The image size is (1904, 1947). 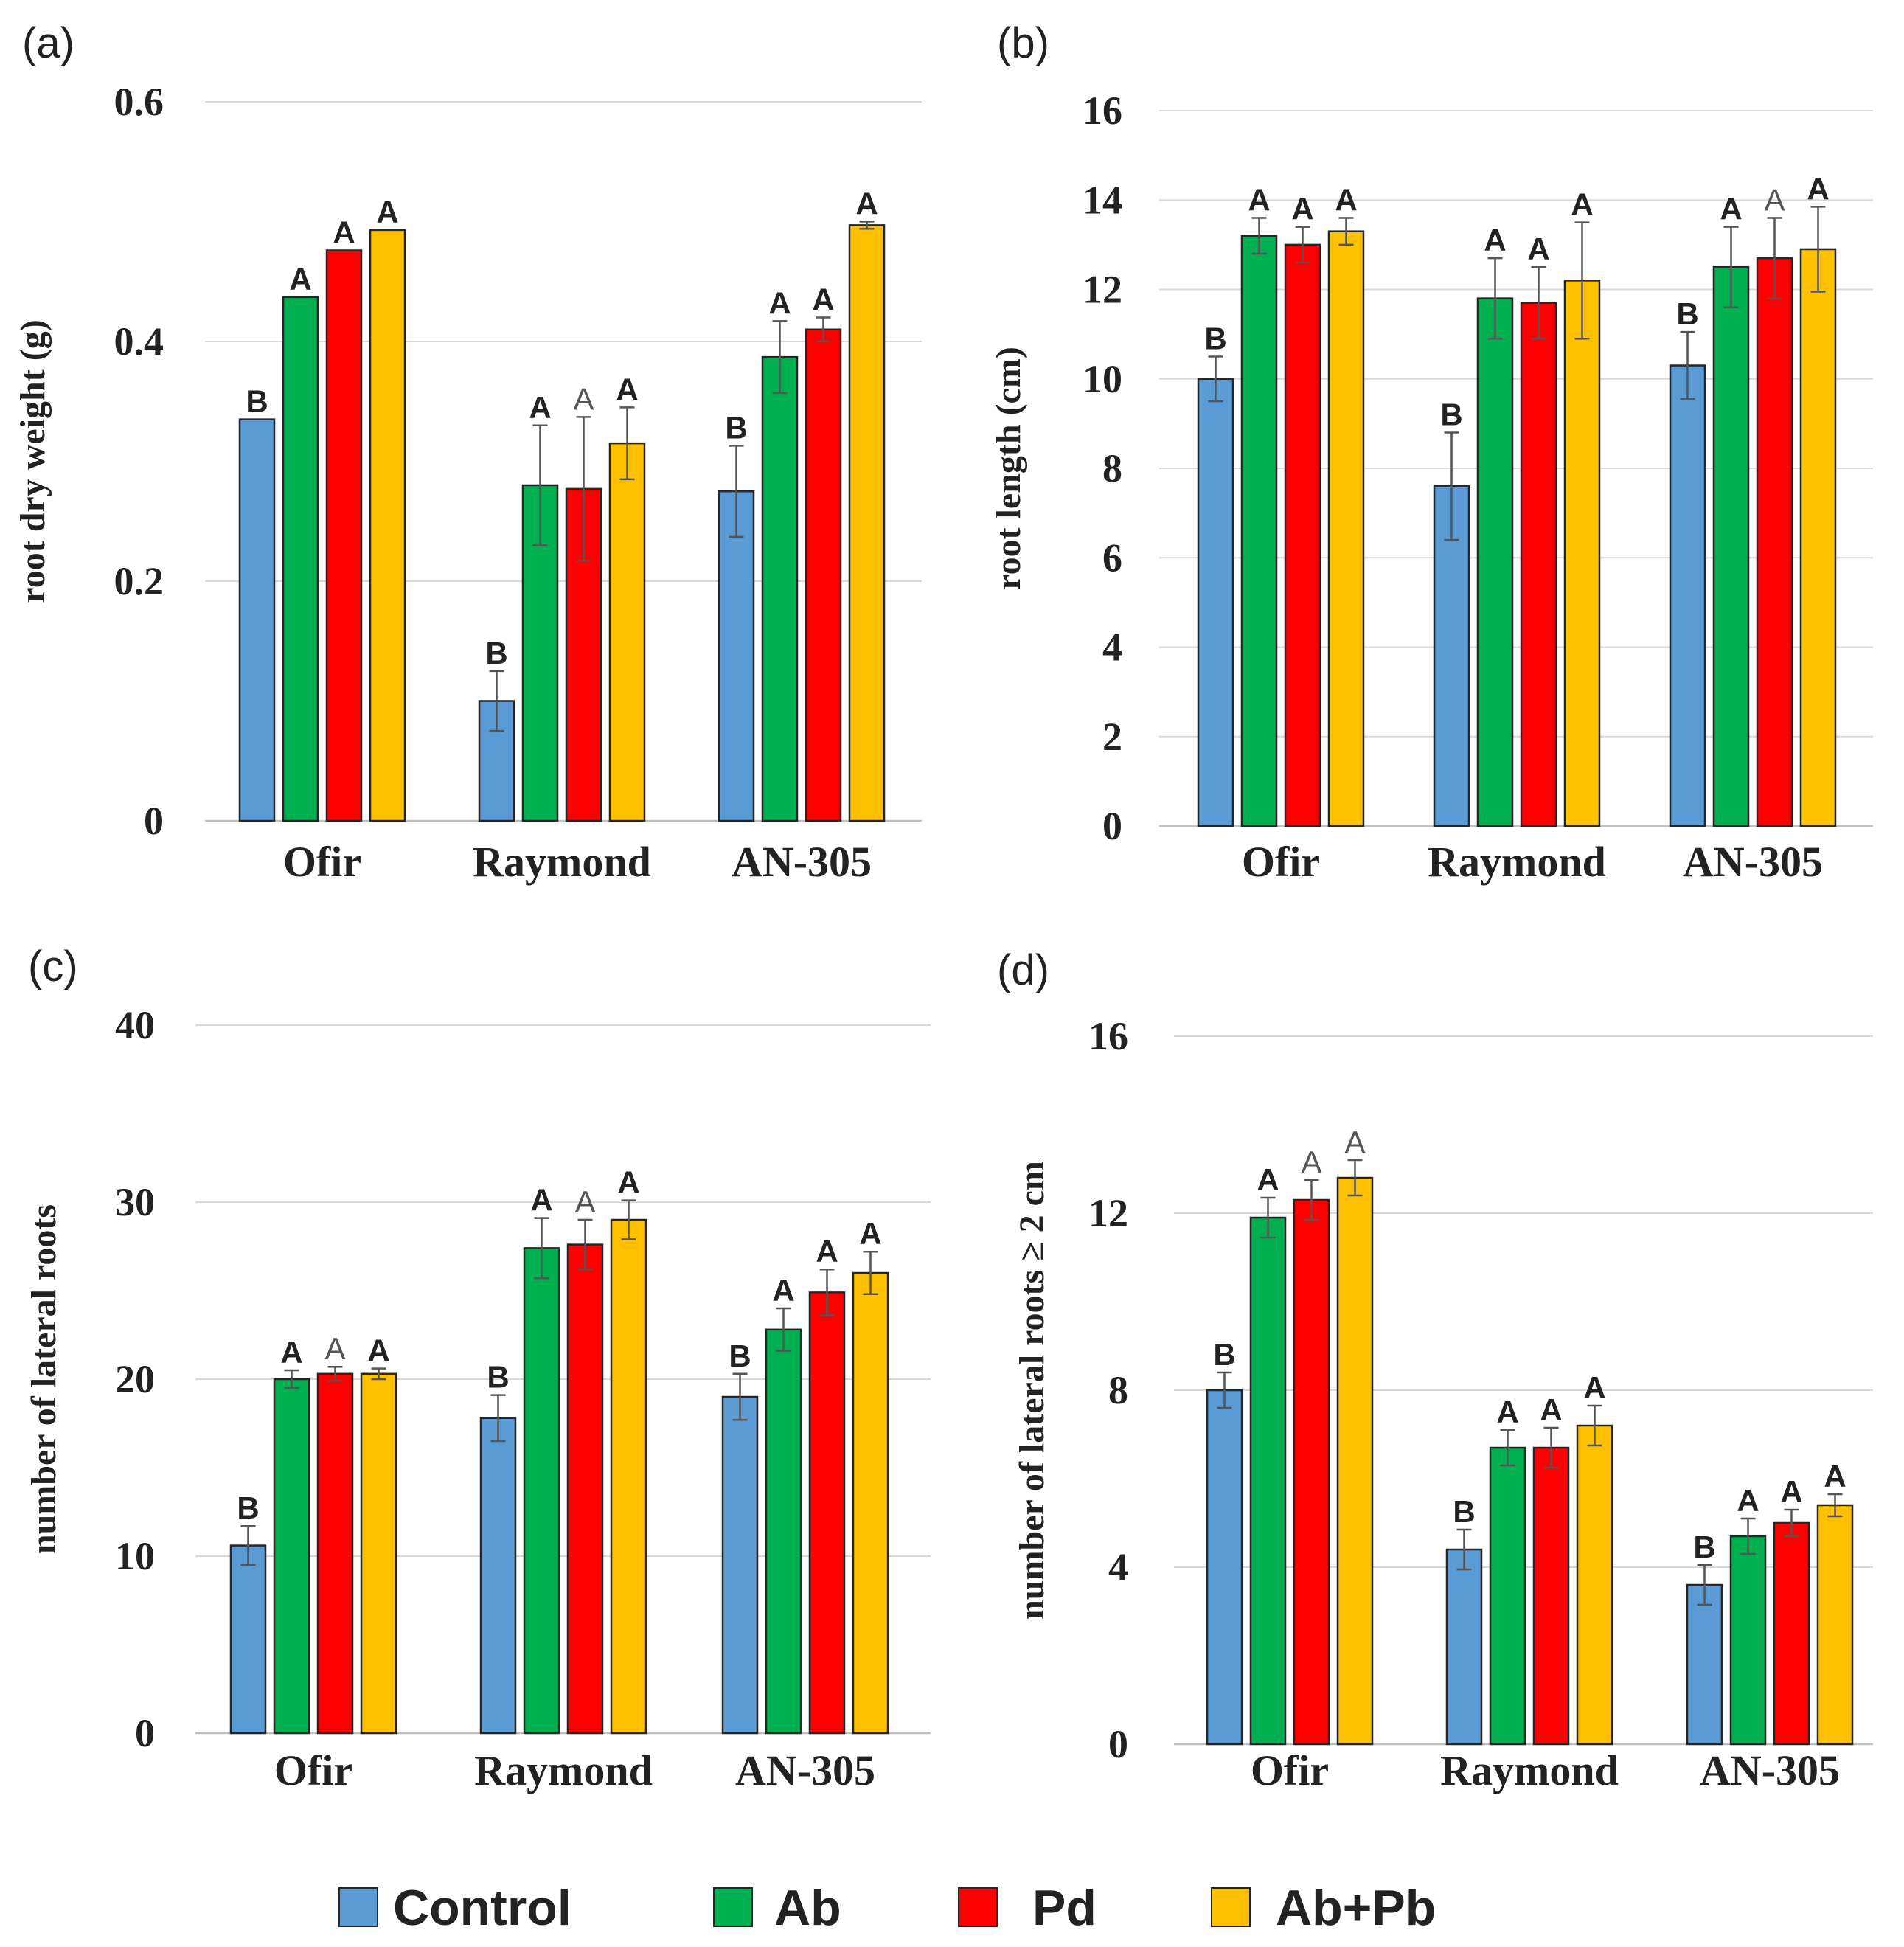 I want to click on legend-item-ab-pb: Ab+Pb, so click(x=1323, y=1908).